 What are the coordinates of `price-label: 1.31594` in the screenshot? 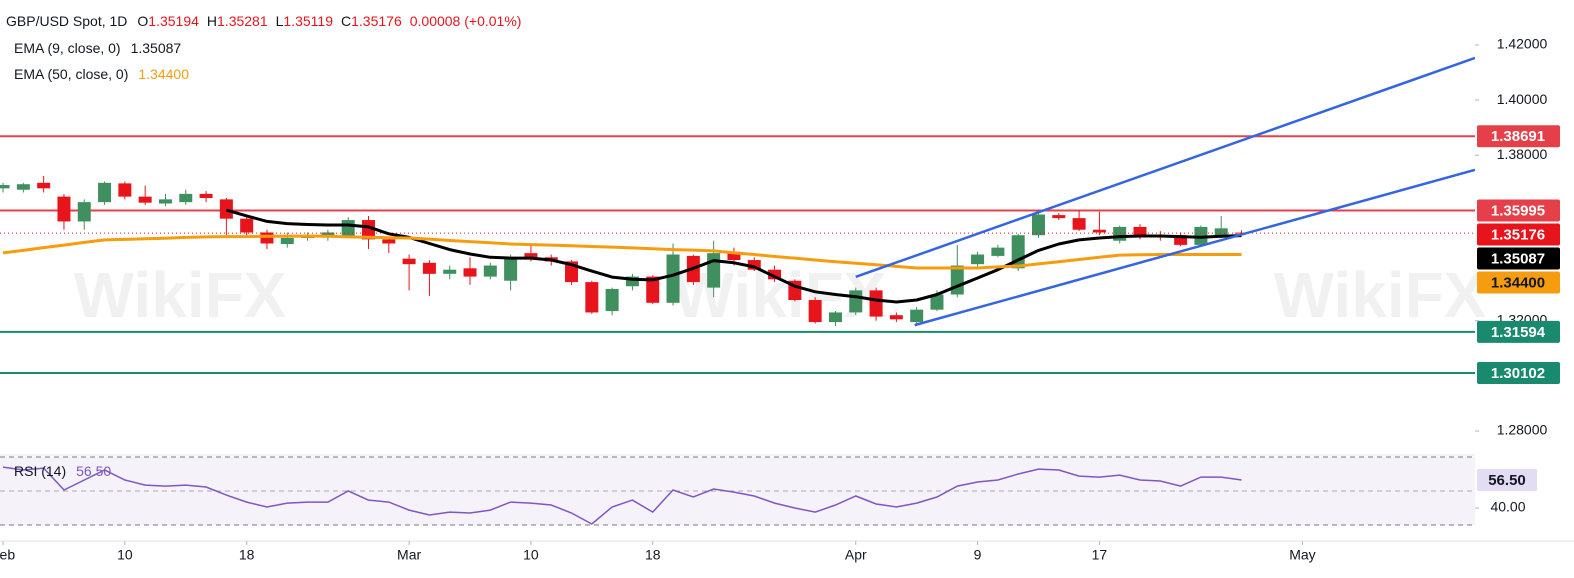 It's located at (1518, 332).